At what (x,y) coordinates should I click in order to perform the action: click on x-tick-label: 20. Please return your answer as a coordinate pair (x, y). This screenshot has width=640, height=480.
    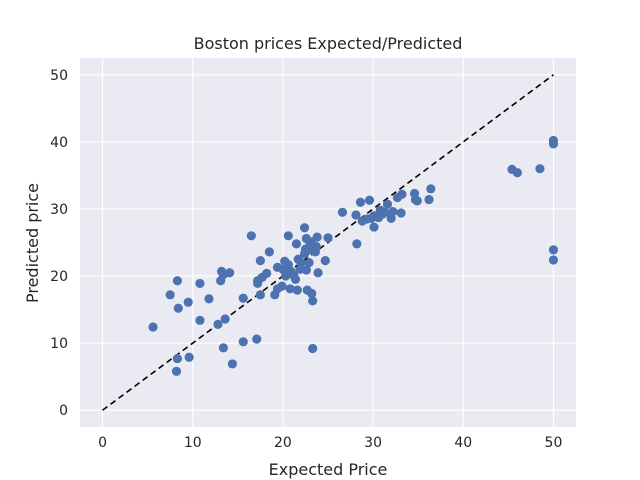
    Looking at the image, I should click on (283, 443).